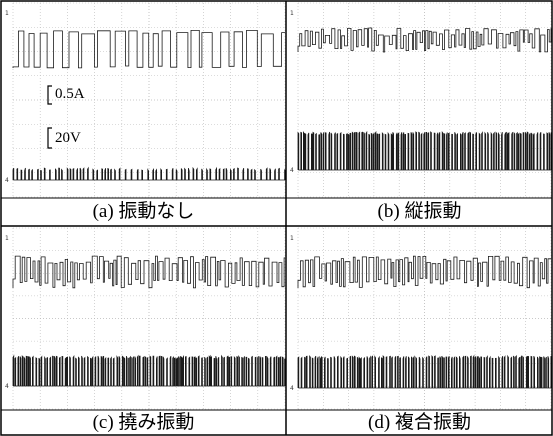 The image size is (553, 436). What do you see at coordinates (70, 94) in the screenshot?
I see `current-scale-label: 0.5A` at bounding box center [70, 94].